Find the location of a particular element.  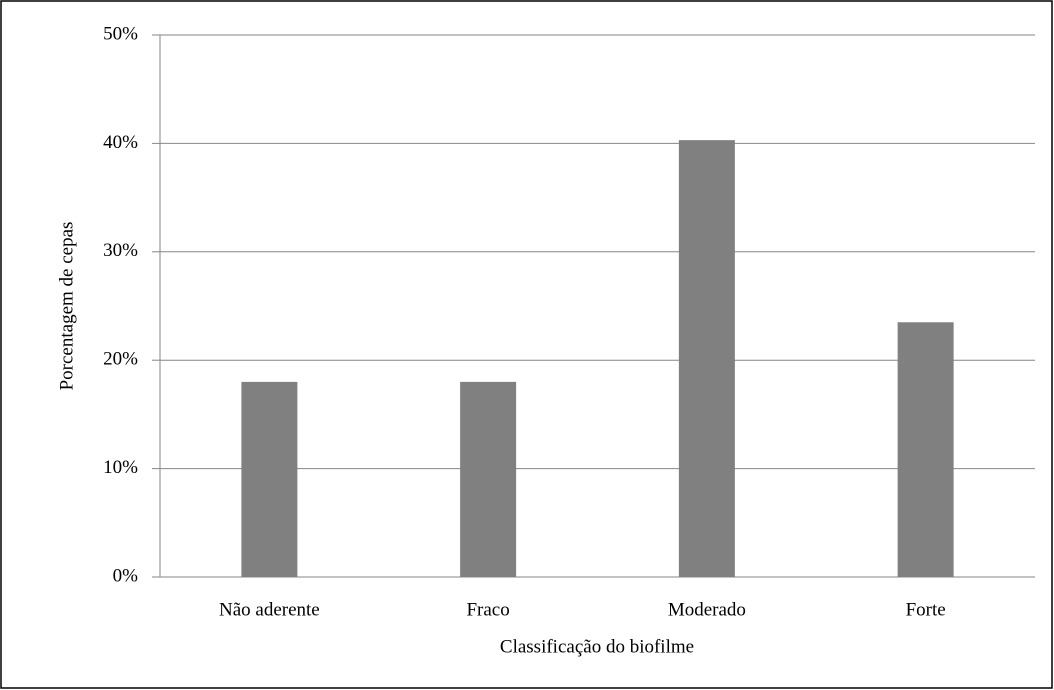

y-tick-label: 0% is located at coordinates (126, 575).